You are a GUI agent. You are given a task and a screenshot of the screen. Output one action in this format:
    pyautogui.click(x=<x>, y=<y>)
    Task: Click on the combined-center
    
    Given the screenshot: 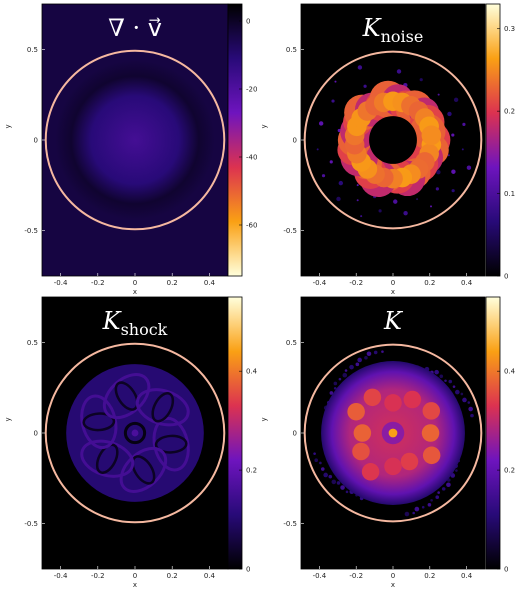 What is the action you would take?
    pyautogui.click(x=393, y=433)
    